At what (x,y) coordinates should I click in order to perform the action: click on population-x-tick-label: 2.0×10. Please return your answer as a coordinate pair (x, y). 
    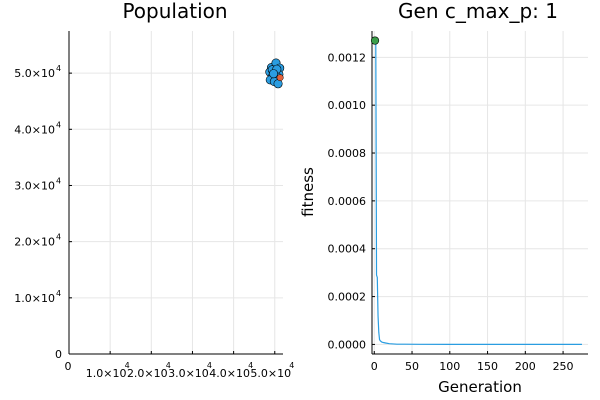
    Looking at the image, I should click on (147, 373).